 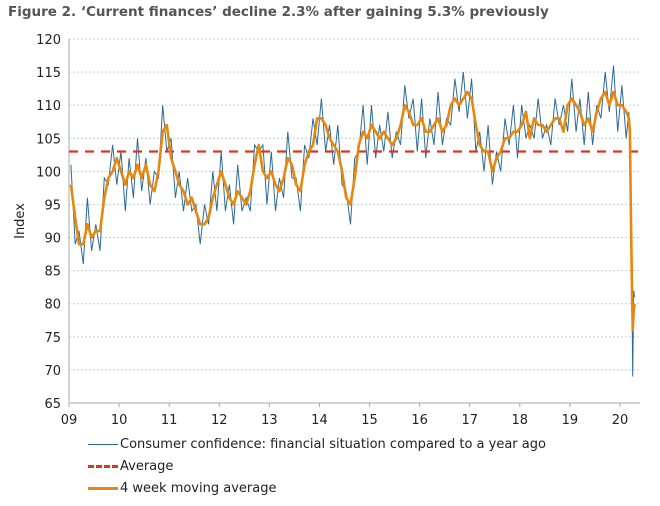 I want to click on legend-item-moving-average: 4 week moving average, so click(x=182, y=488).